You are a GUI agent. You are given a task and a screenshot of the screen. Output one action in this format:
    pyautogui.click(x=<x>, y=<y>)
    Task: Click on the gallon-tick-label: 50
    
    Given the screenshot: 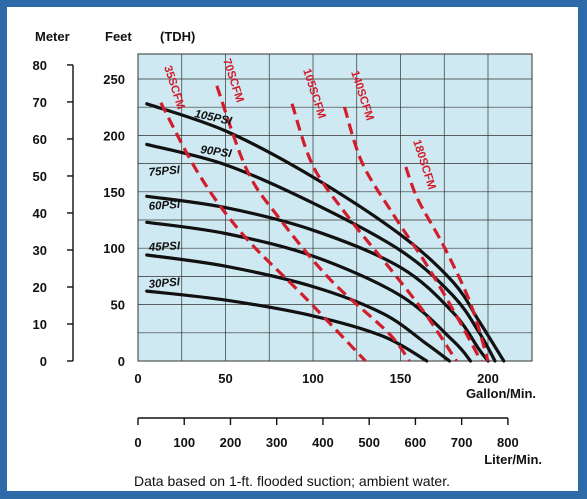 What is the action you would take?
    pyautogui.click(x=225, y=378)
    